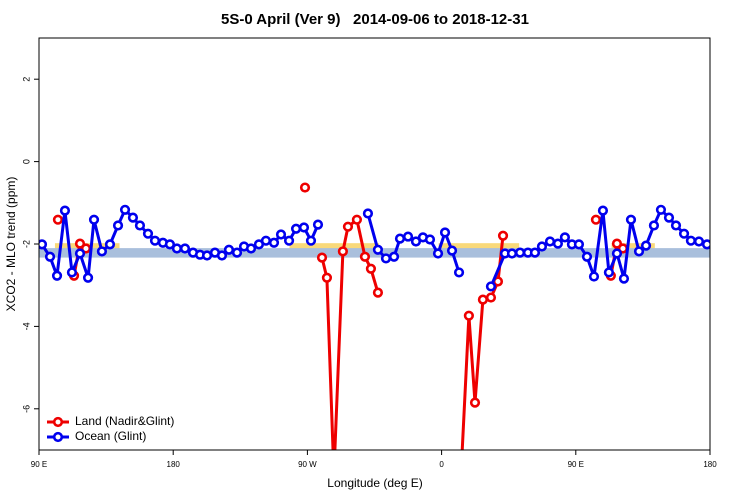 The image size is (750, 500). What do you see at coordinates (26, 409) in the screenshot?
I see `y-tick-label: -6` at bounding box center [26, 409].